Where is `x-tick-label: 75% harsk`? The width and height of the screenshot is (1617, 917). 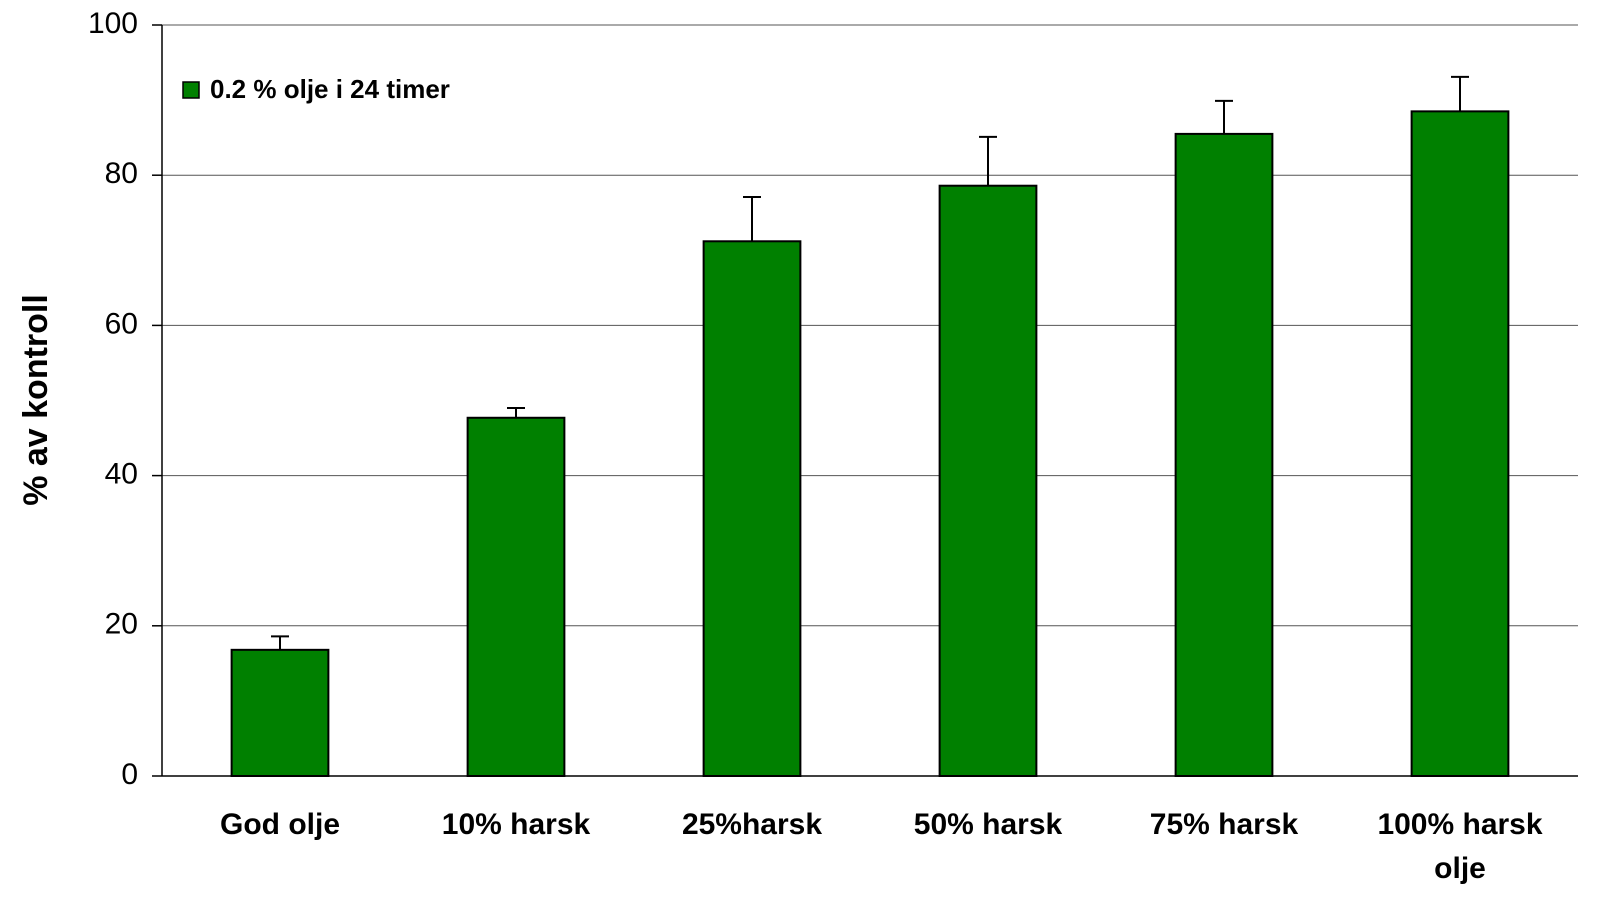
x-tick-label: 75% harsk is located at coordinates (1224, 824).